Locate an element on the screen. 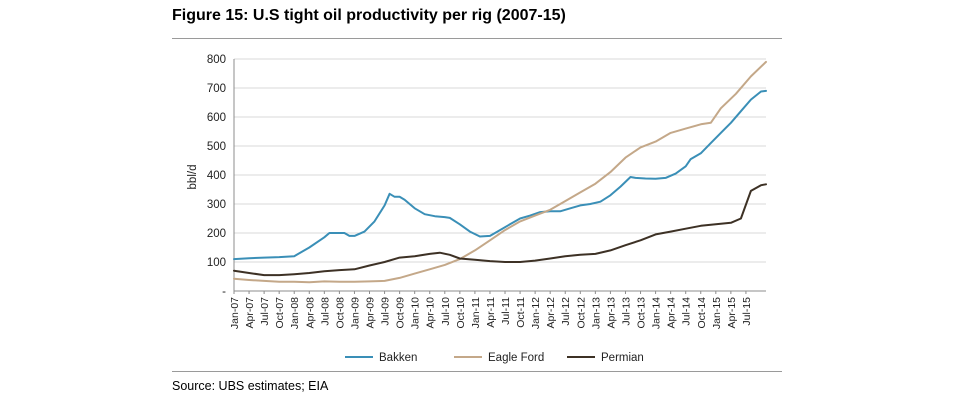  y-tick-label: 400 is located at coordinates (216, 176).